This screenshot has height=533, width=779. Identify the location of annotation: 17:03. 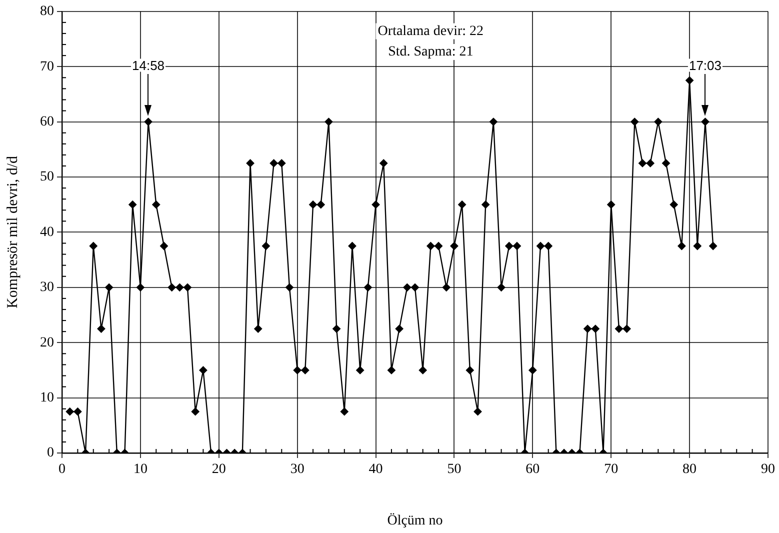
(705, 65).